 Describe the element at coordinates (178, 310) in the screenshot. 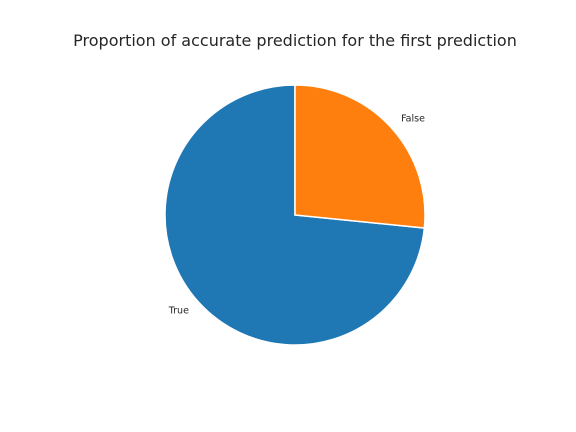

I see `pie-label-true: True` at that location.